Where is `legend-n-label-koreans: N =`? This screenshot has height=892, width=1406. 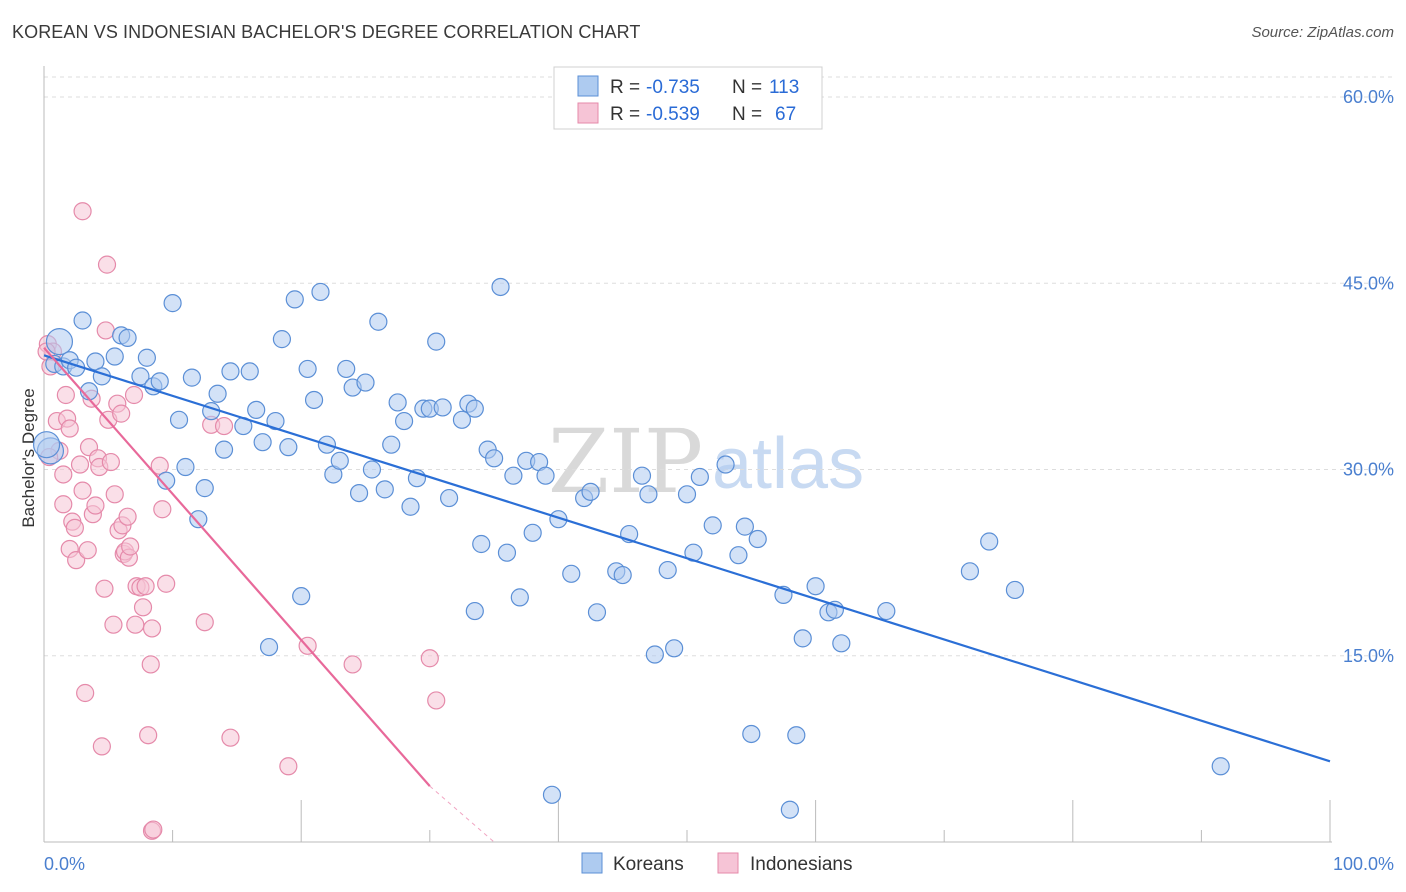 legend-n-label-koreans: N = is located at coordinates (747, 87).